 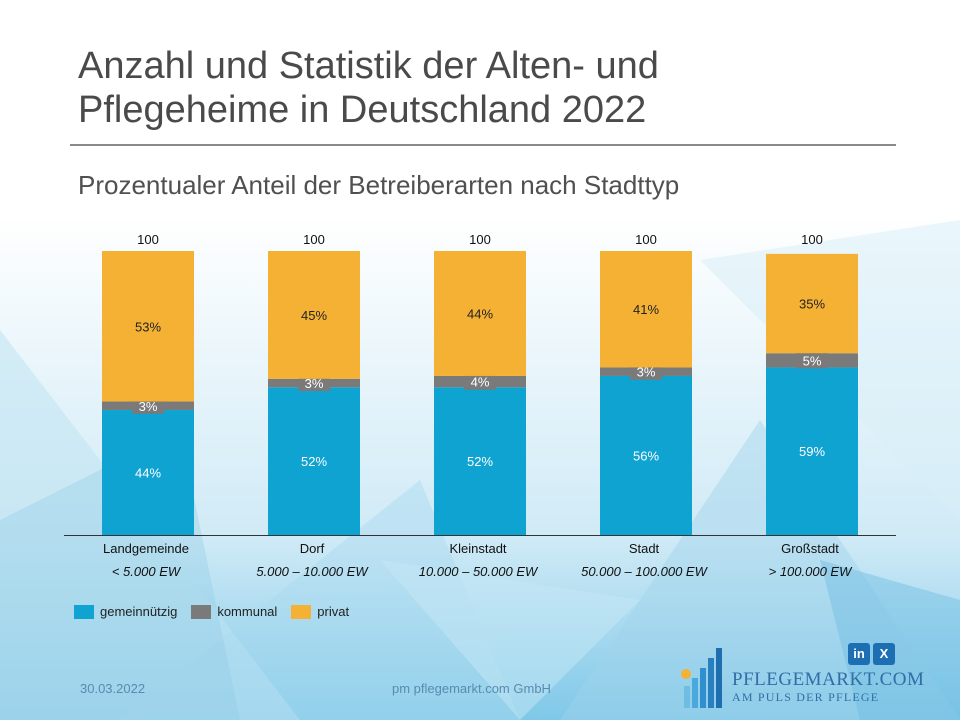 What do you see at coordinates (479, 571) in the screenshot?
I see `category-sublabel: 10.000 – 50.000 EW` at bounding box center [479, 571].